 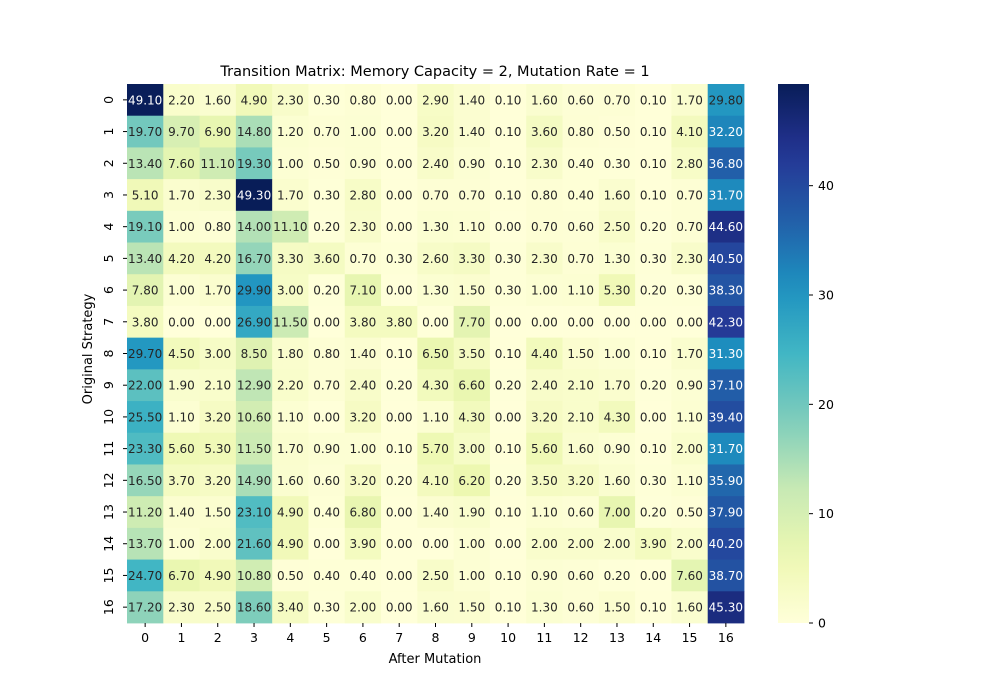 What do you see at coordinates (290, 608) in the screenshot?
I see `cell-value-label: 3.40` at bounding box center [290, 608].